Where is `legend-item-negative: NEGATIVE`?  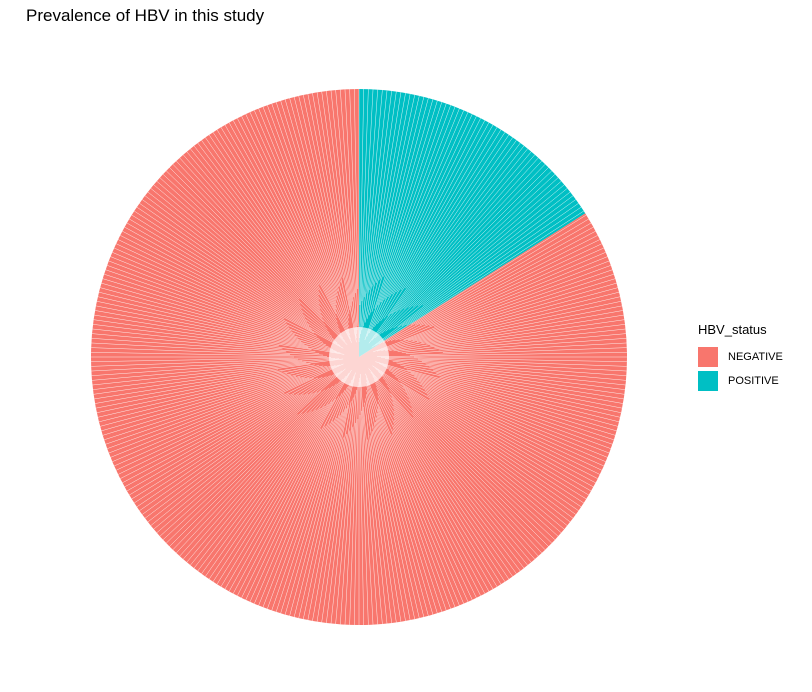
legend-item-negative: NEGATIVE is located at coordinates (740, 357).